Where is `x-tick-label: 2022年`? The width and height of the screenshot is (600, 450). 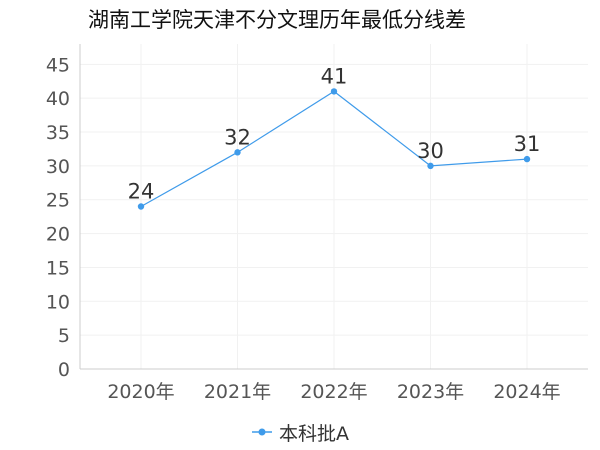 x-tick-label: 2022年 is located at coordinates (333, 392).